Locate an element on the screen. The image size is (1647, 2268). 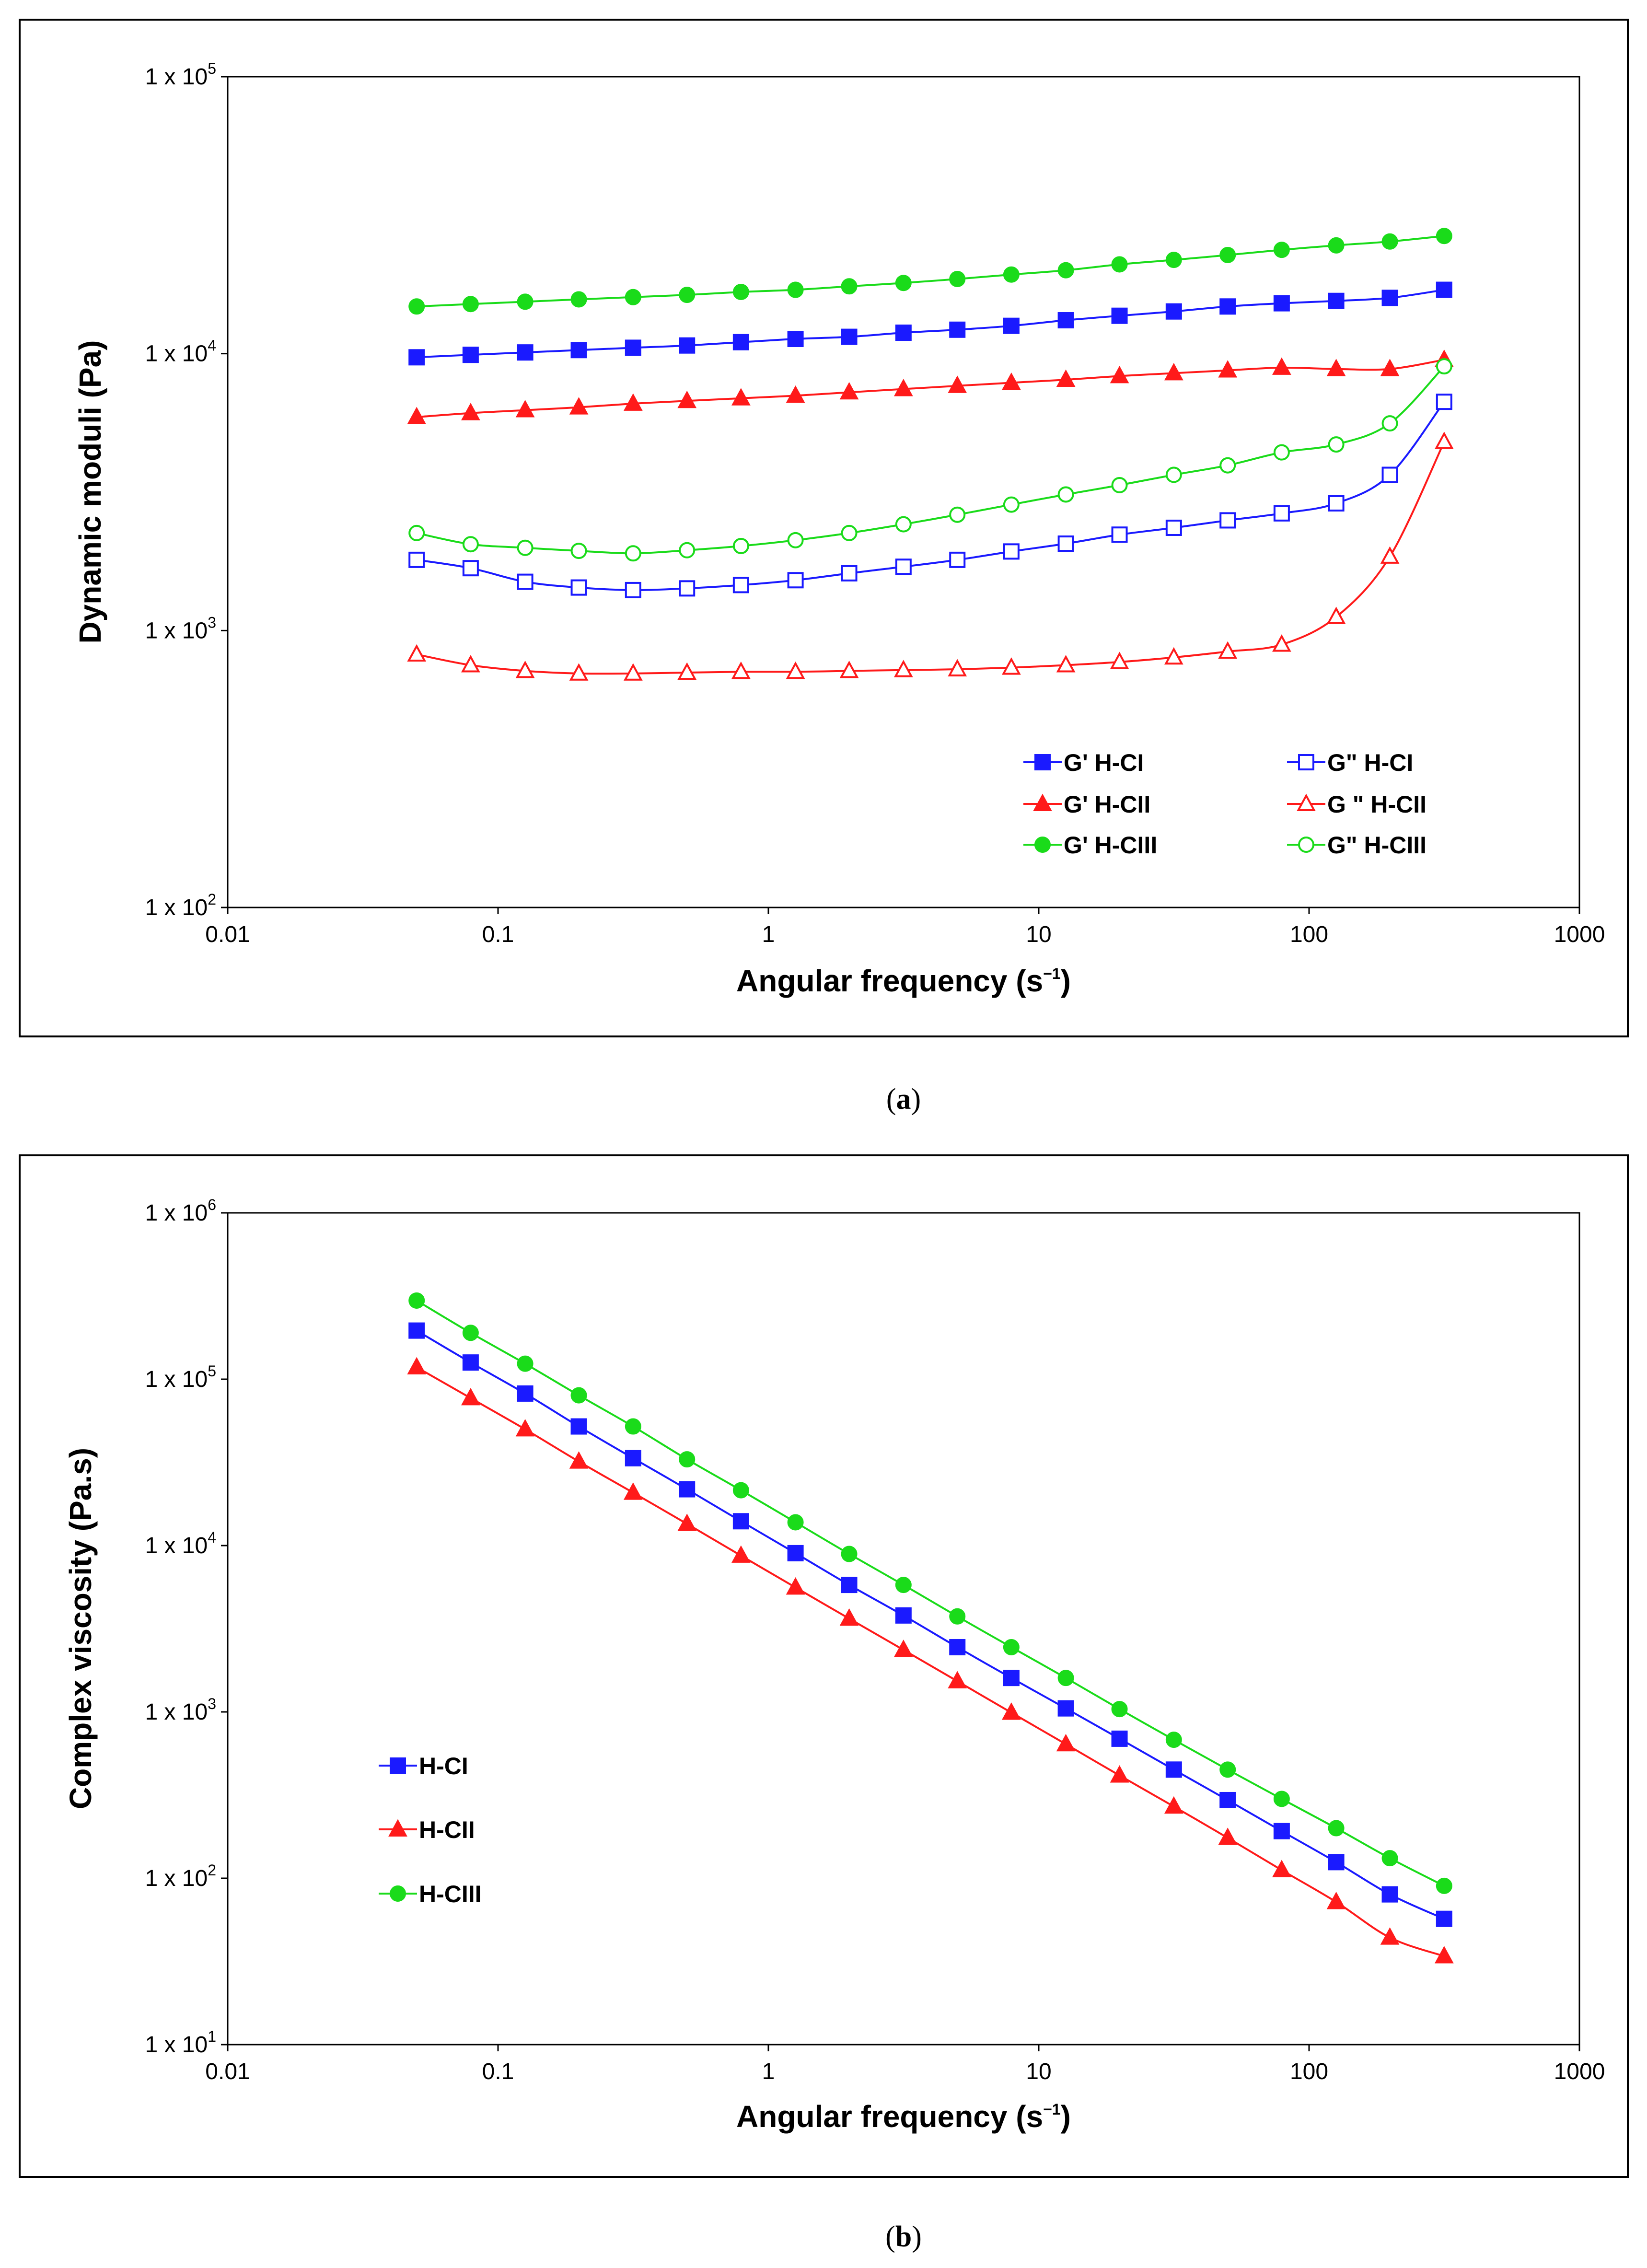
y-tick-label: 1 x 10² is located at coordinates (180, 1876).